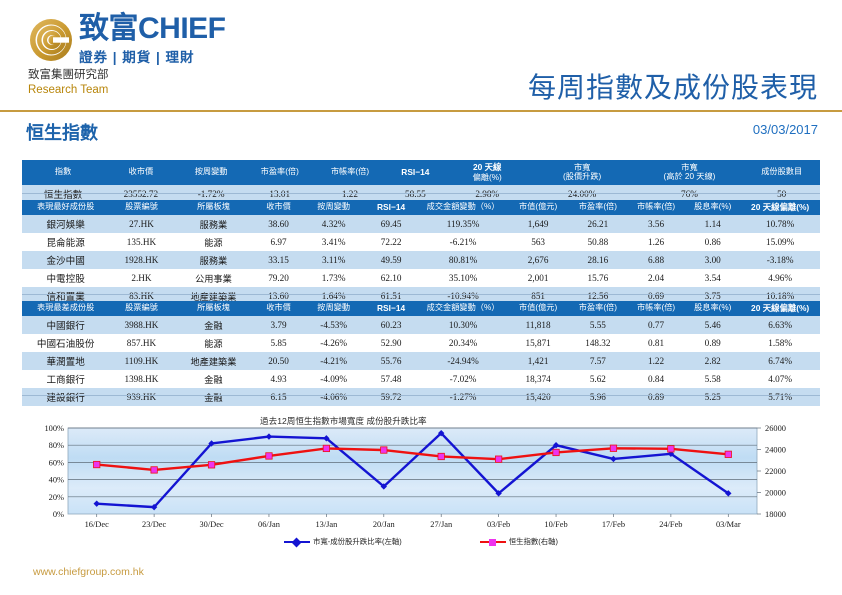 The height and width of the screenshot is (595, 842). I want to click on cell-stock-code: 83.HK, so click(141, 295).